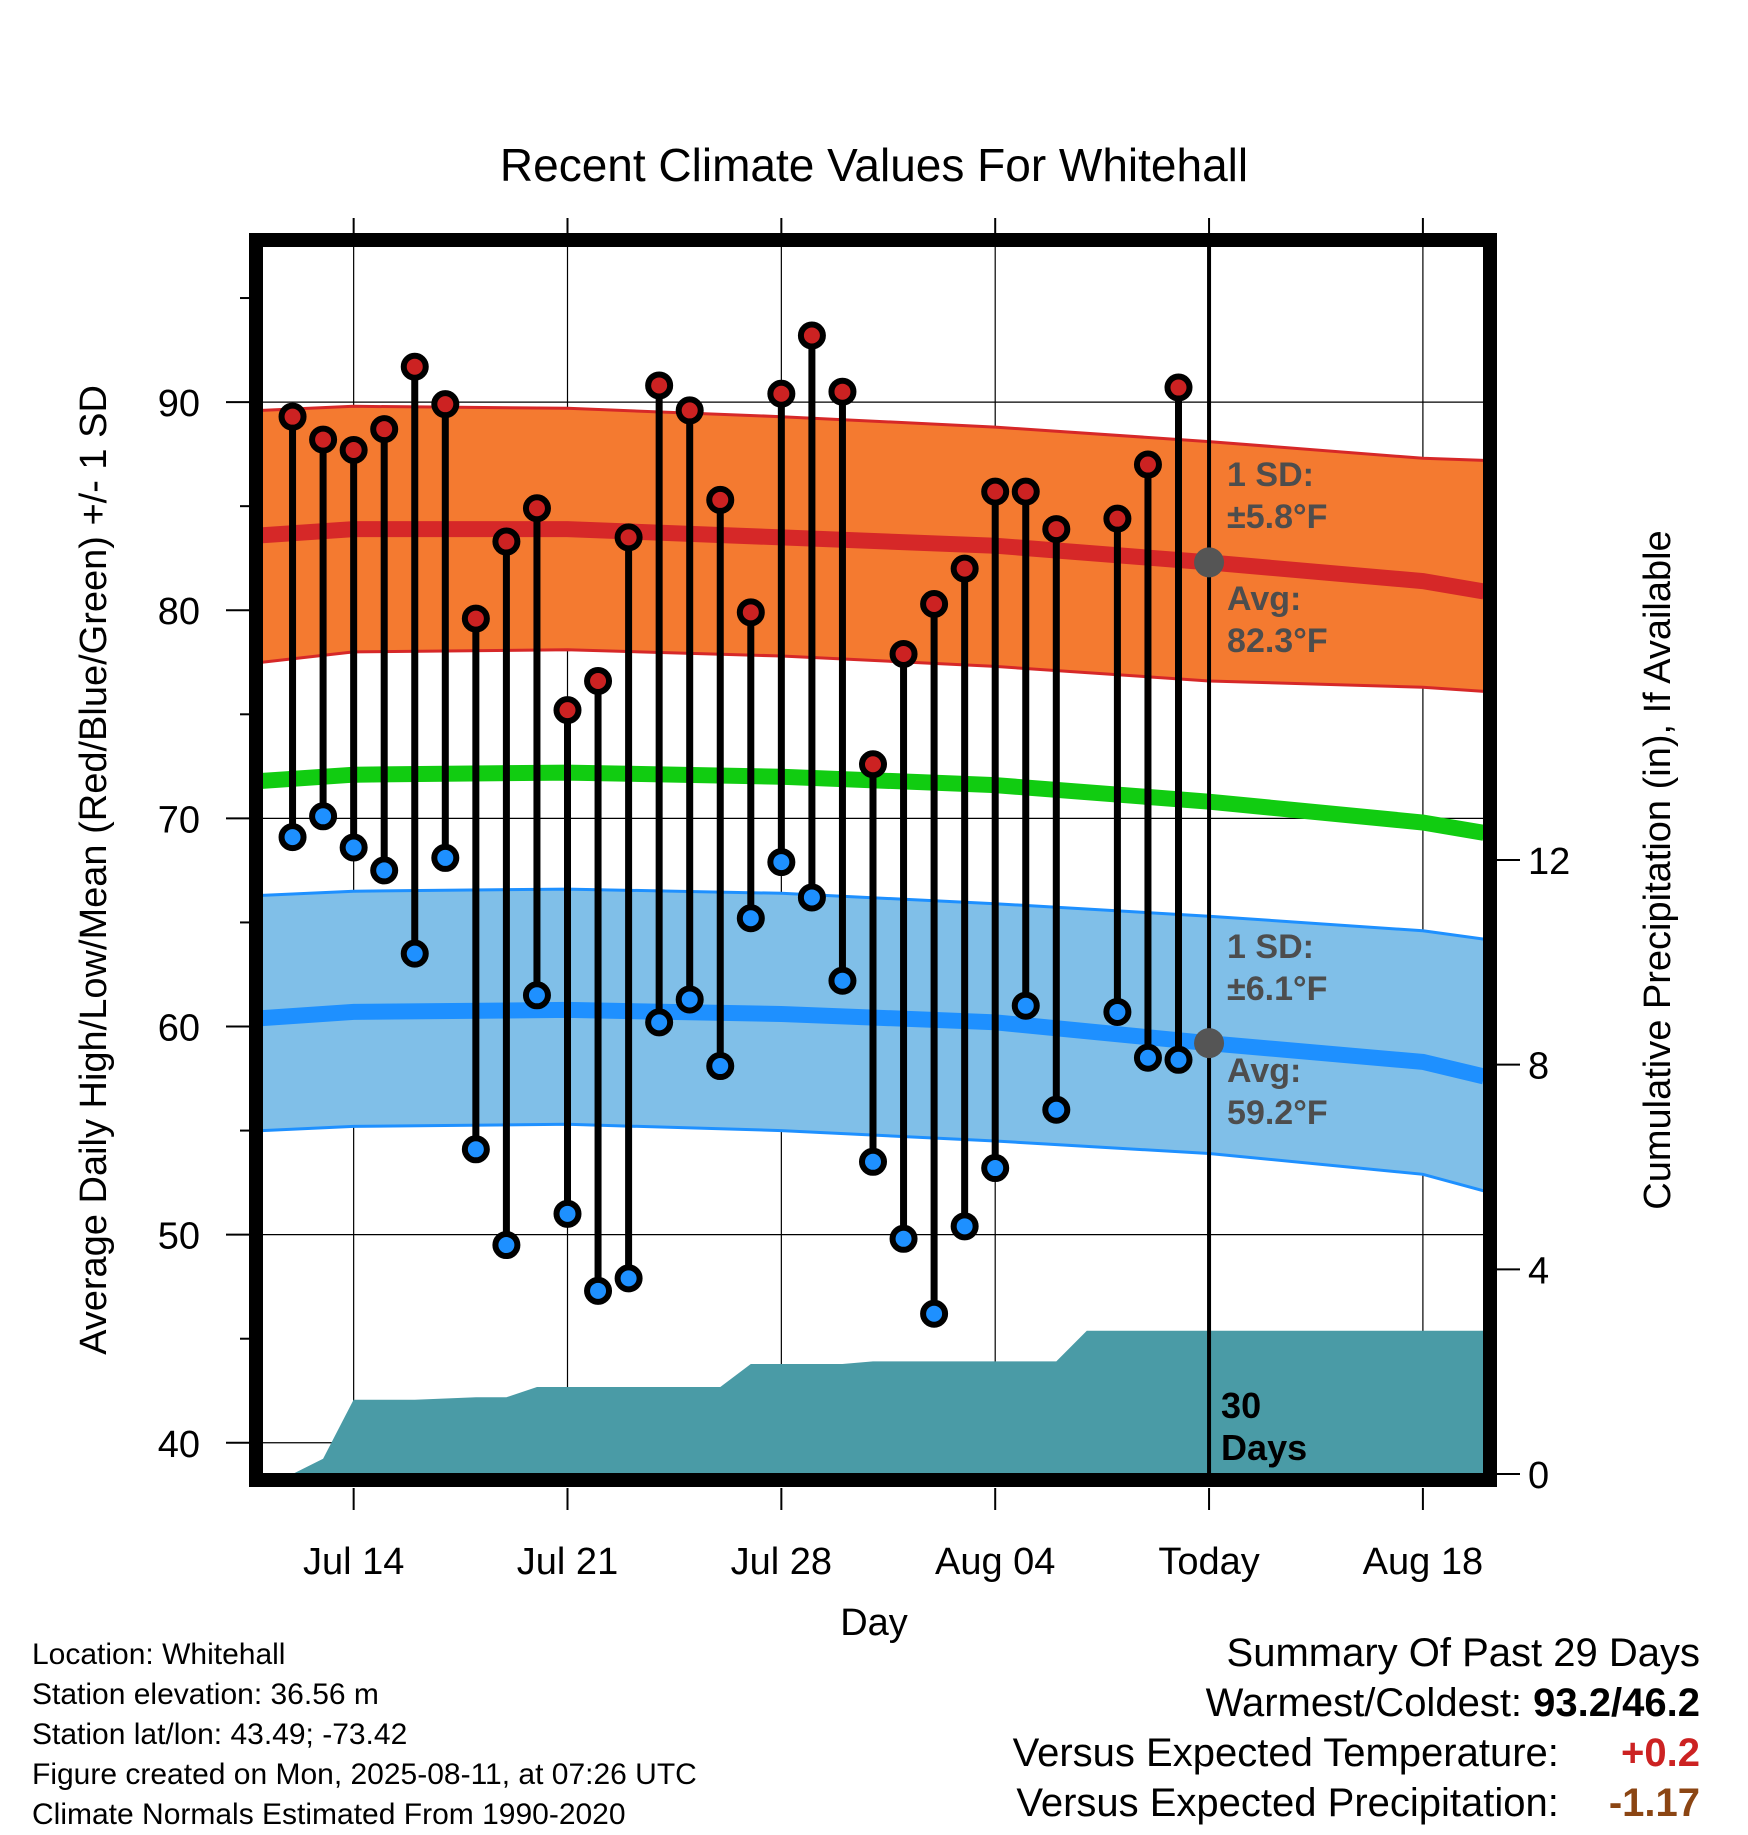 This screenshot has width=1748, height=1835. Describe the element at coordinates (873, 670) in the screenshot. I see `high-lower-line` at that location.